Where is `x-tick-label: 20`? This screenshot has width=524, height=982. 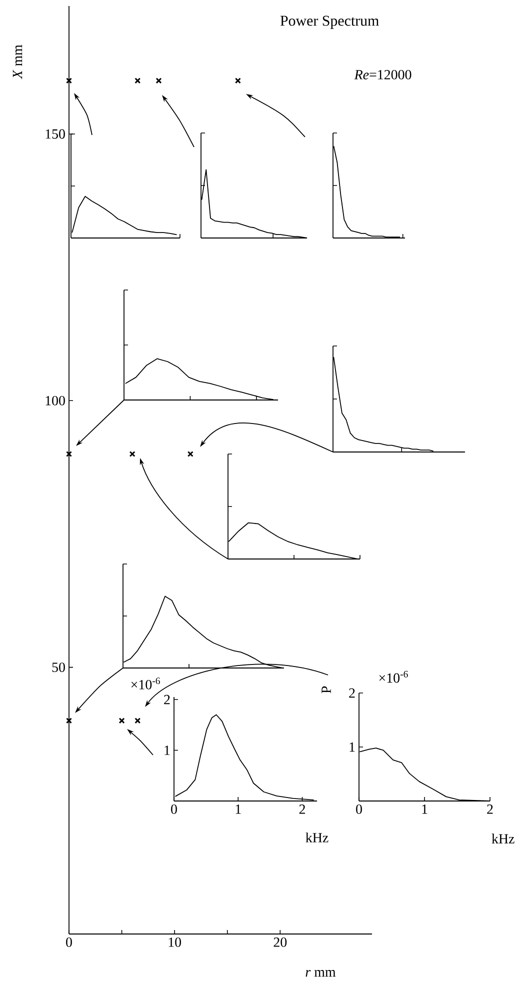 x-tick-label: 20 is located at coordinates (280, 942).